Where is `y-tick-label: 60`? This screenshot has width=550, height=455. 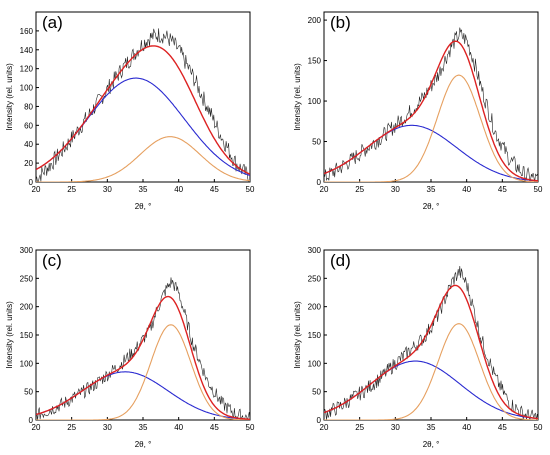
y-tick-label: 60 is located at coordinates (28, 125).